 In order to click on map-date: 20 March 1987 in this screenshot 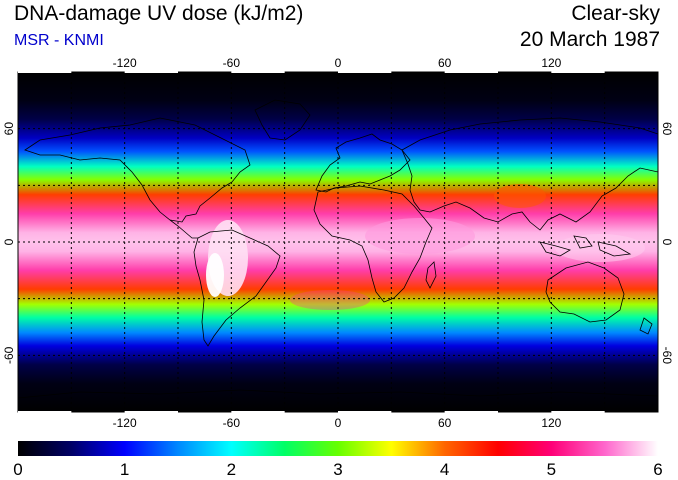, I will do `click(589, 39)`.